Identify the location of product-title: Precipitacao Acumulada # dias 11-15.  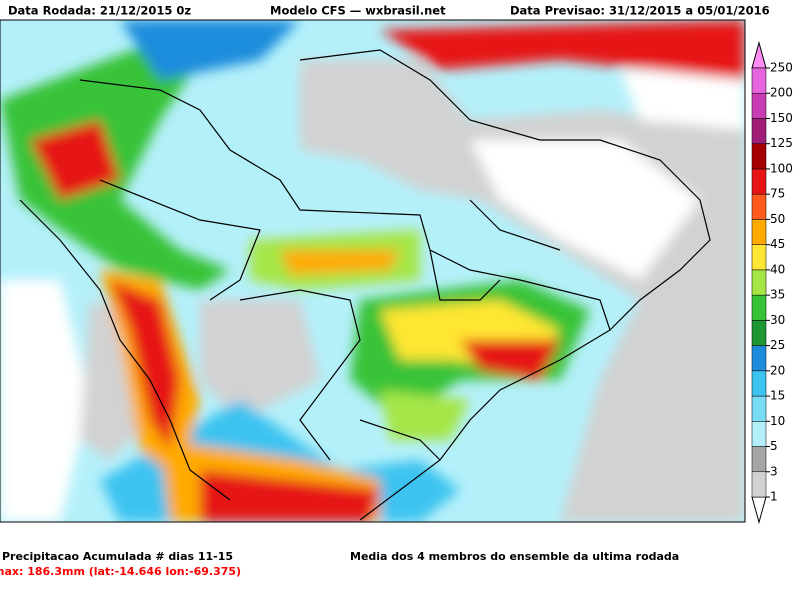
(117, 556).